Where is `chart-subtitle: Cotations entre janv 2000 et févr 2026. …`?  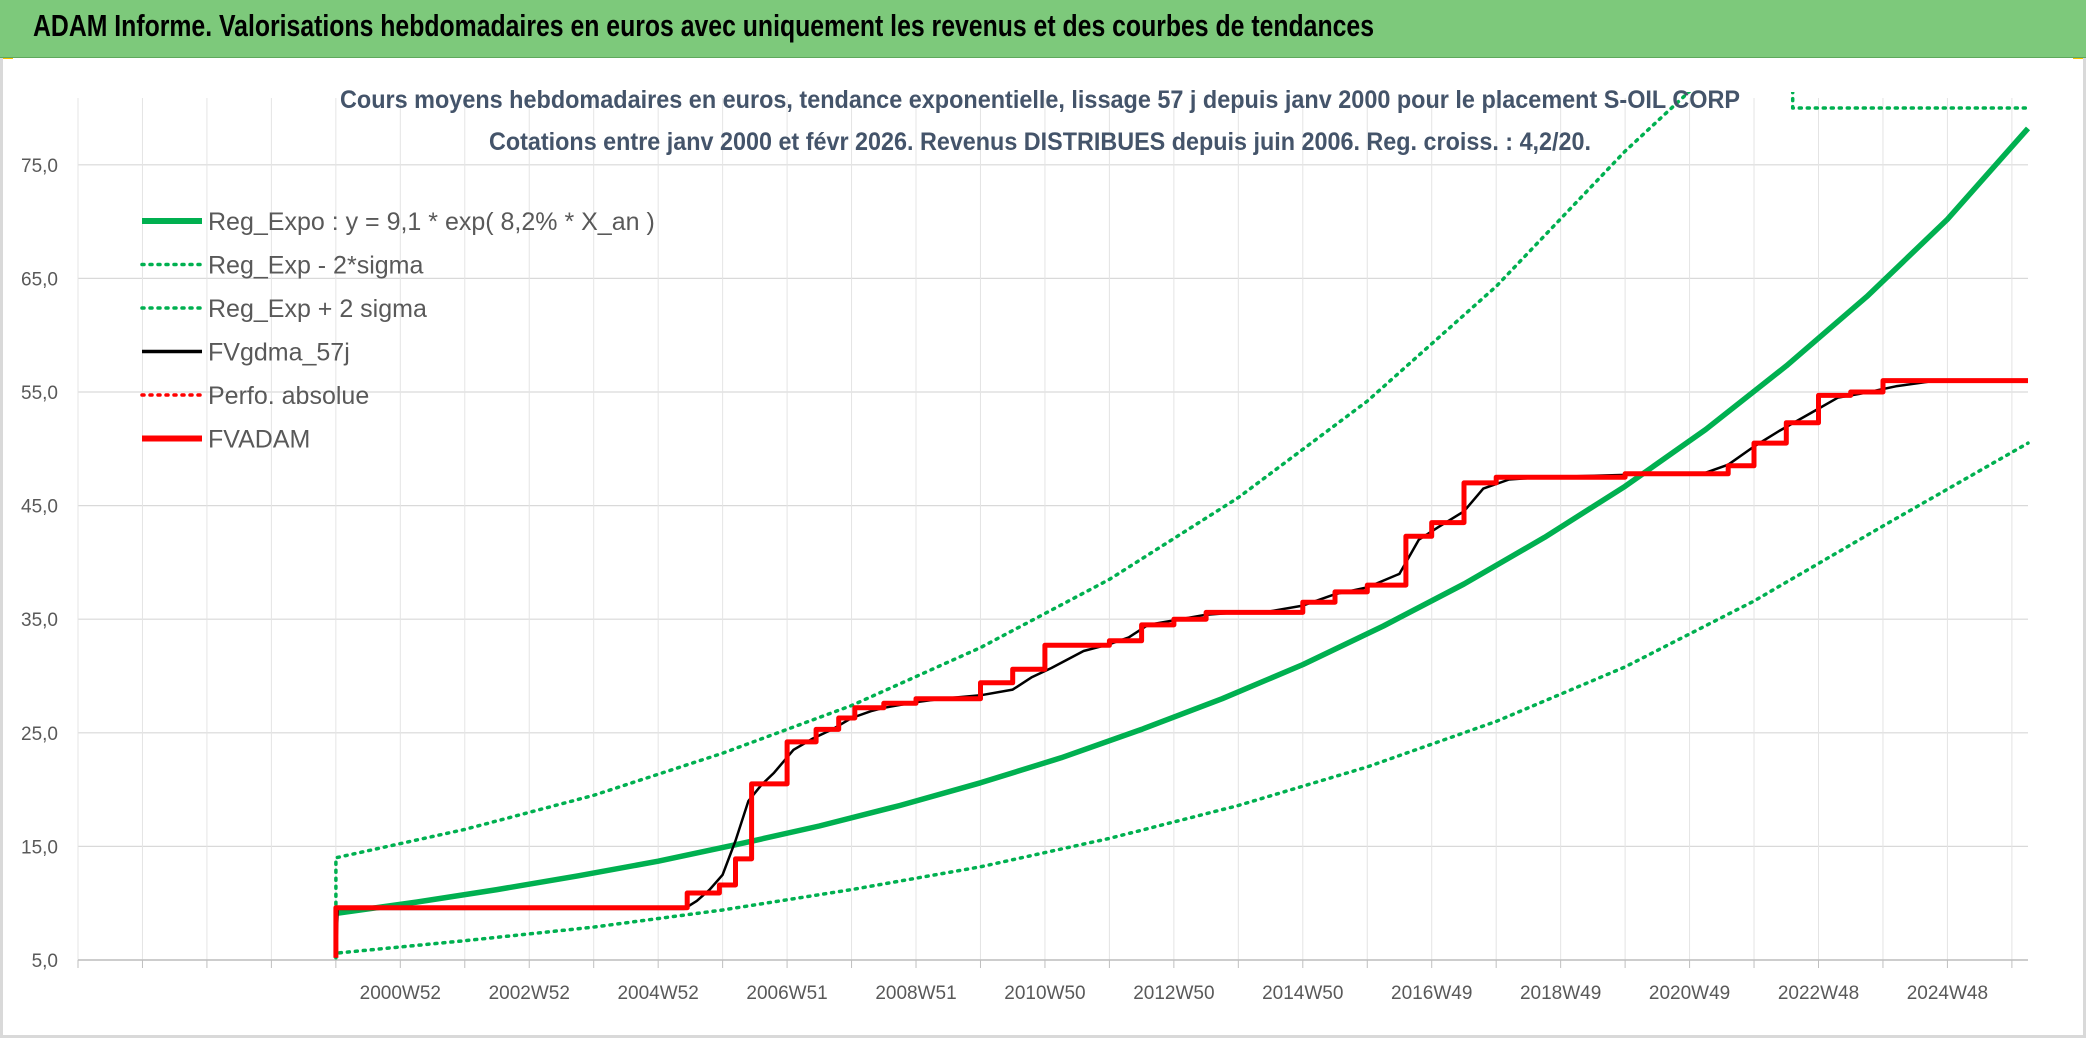 chart-subtitle: Cotations entre janv 2000 et févr 2026. … is located at coordinates (1040, 142).